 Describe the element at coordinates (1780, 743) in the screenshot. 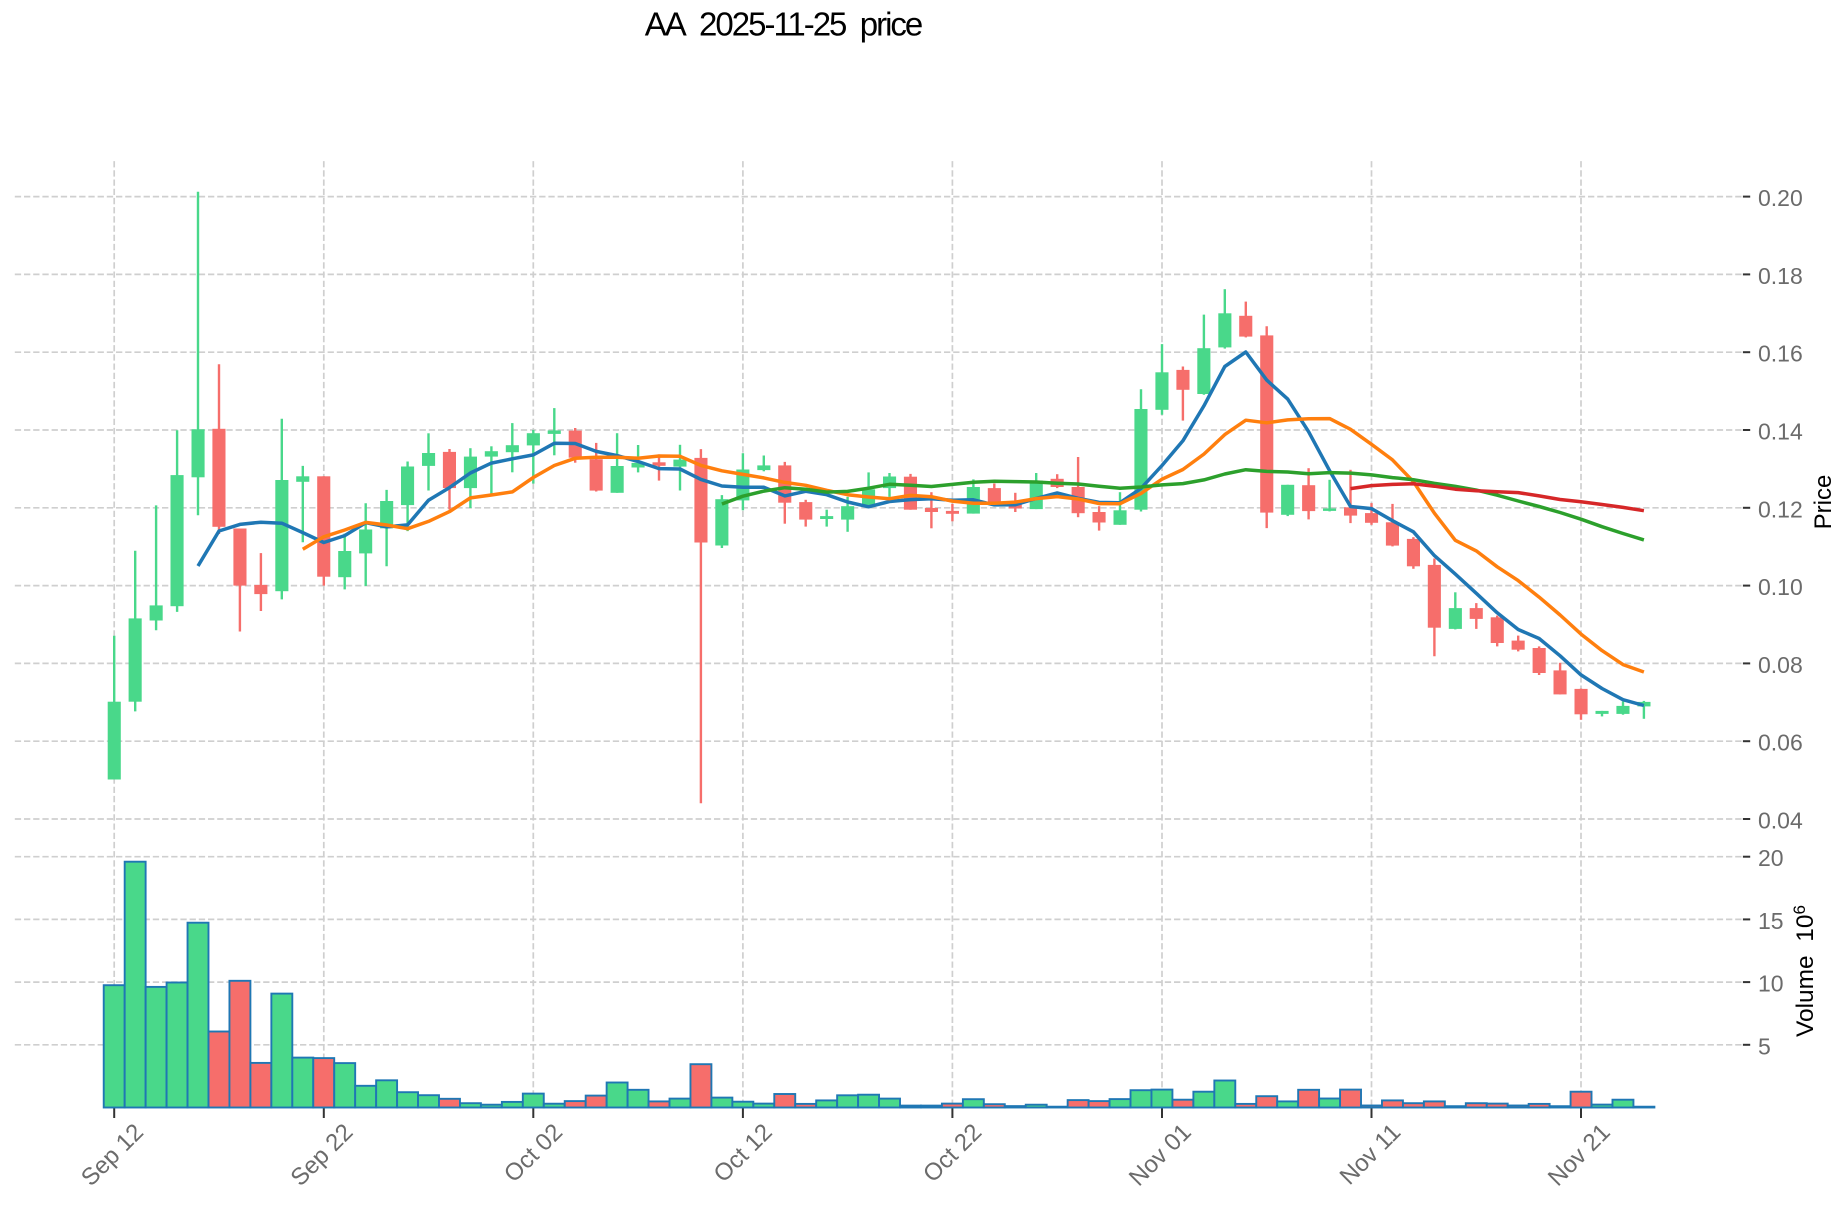

I see `svg-text: 0.06` at that location.